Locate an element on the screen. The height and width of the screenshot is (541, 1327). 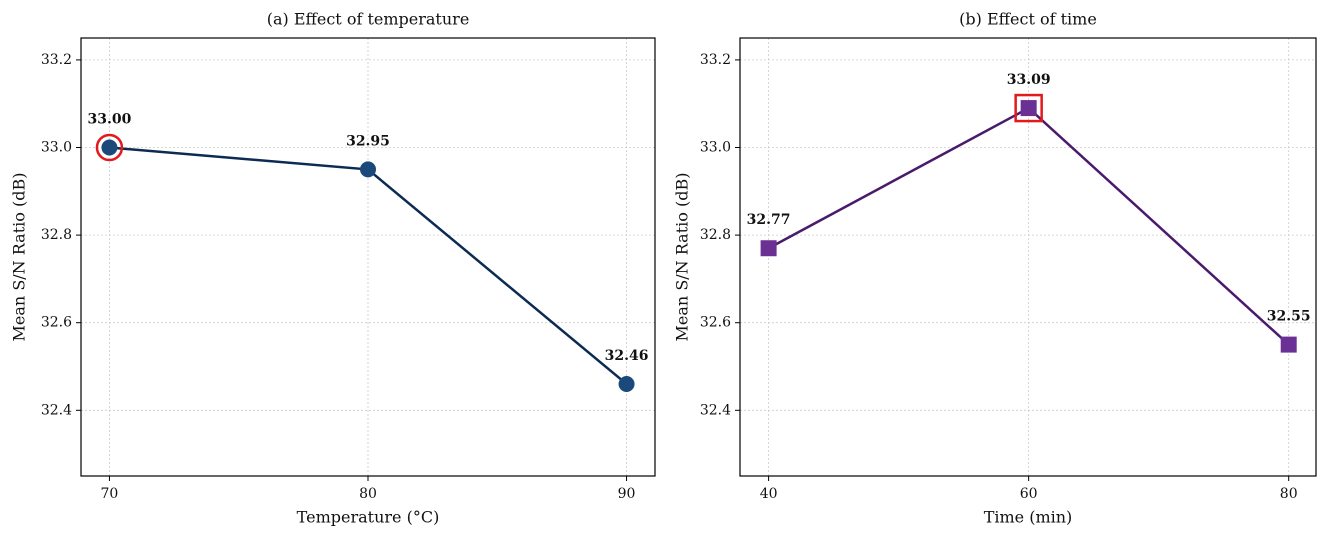
data-label: 33.00 is located at coordinates (110, 120).